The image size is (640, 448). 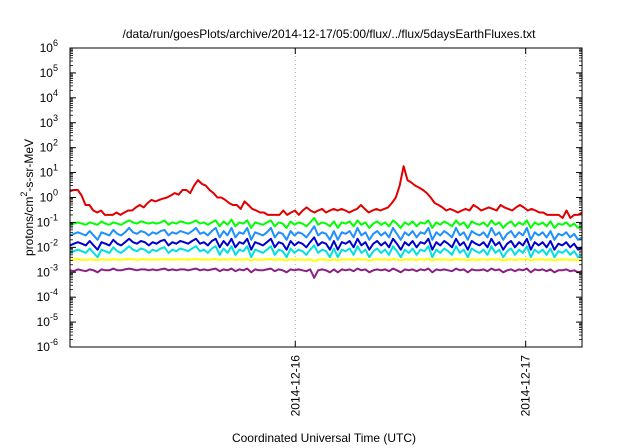 I want to click on y-tick-label: 10⁻¹, so click(x=47, y=220).